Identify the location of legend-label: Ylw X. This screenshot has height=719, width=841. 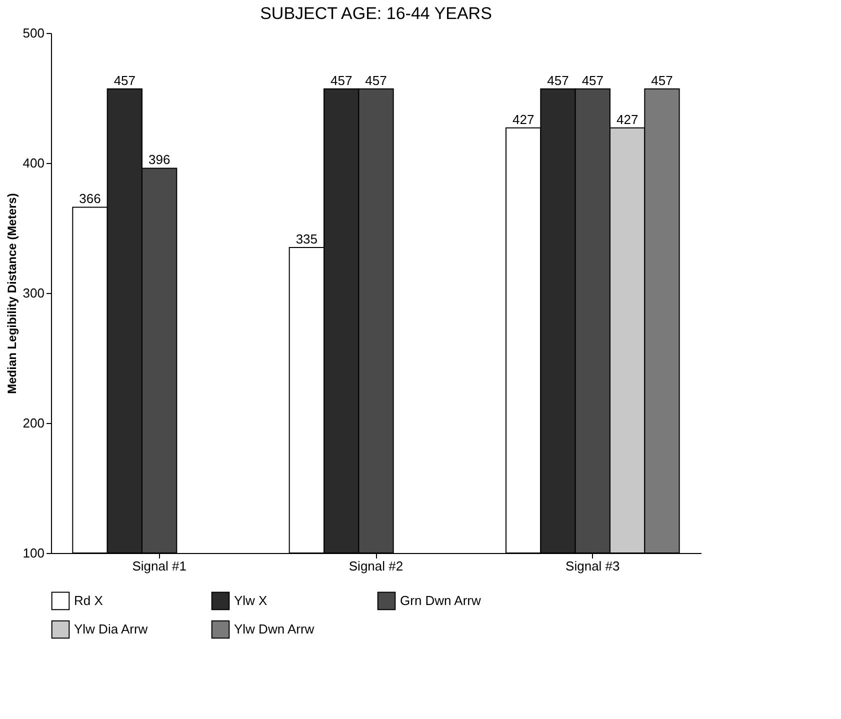
(251, 600).